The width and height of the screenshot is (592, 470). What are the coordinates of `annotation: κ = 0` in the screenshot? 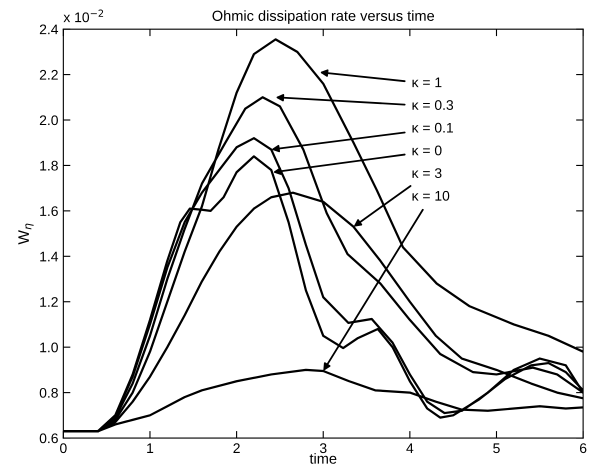 It's located at (427, 151).